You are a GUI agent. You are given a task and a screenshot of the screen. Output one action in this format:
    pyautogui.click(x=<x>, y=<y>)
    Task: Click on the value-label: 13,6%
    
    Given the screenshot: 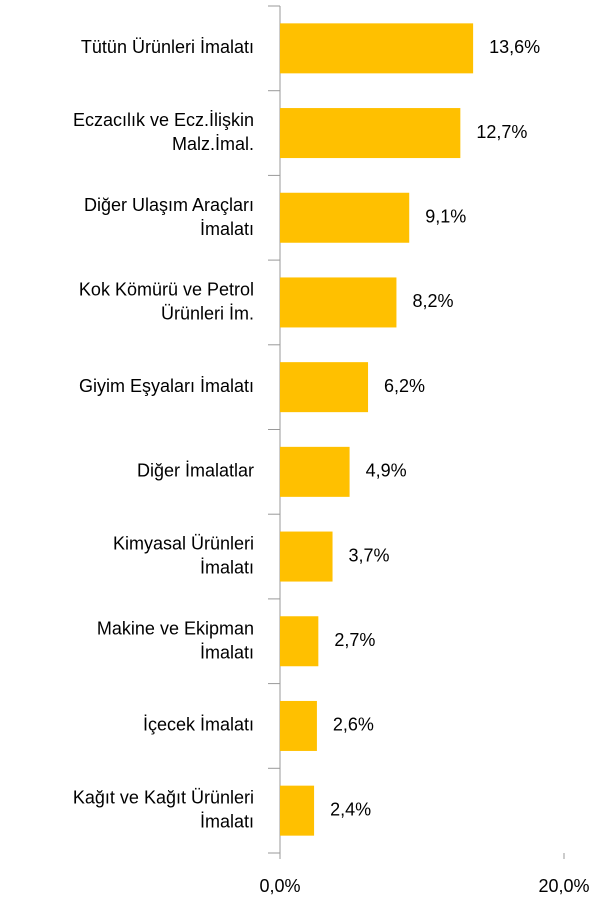 What is the action you would take?
    pyautogui.click(x=514, y=47)
    